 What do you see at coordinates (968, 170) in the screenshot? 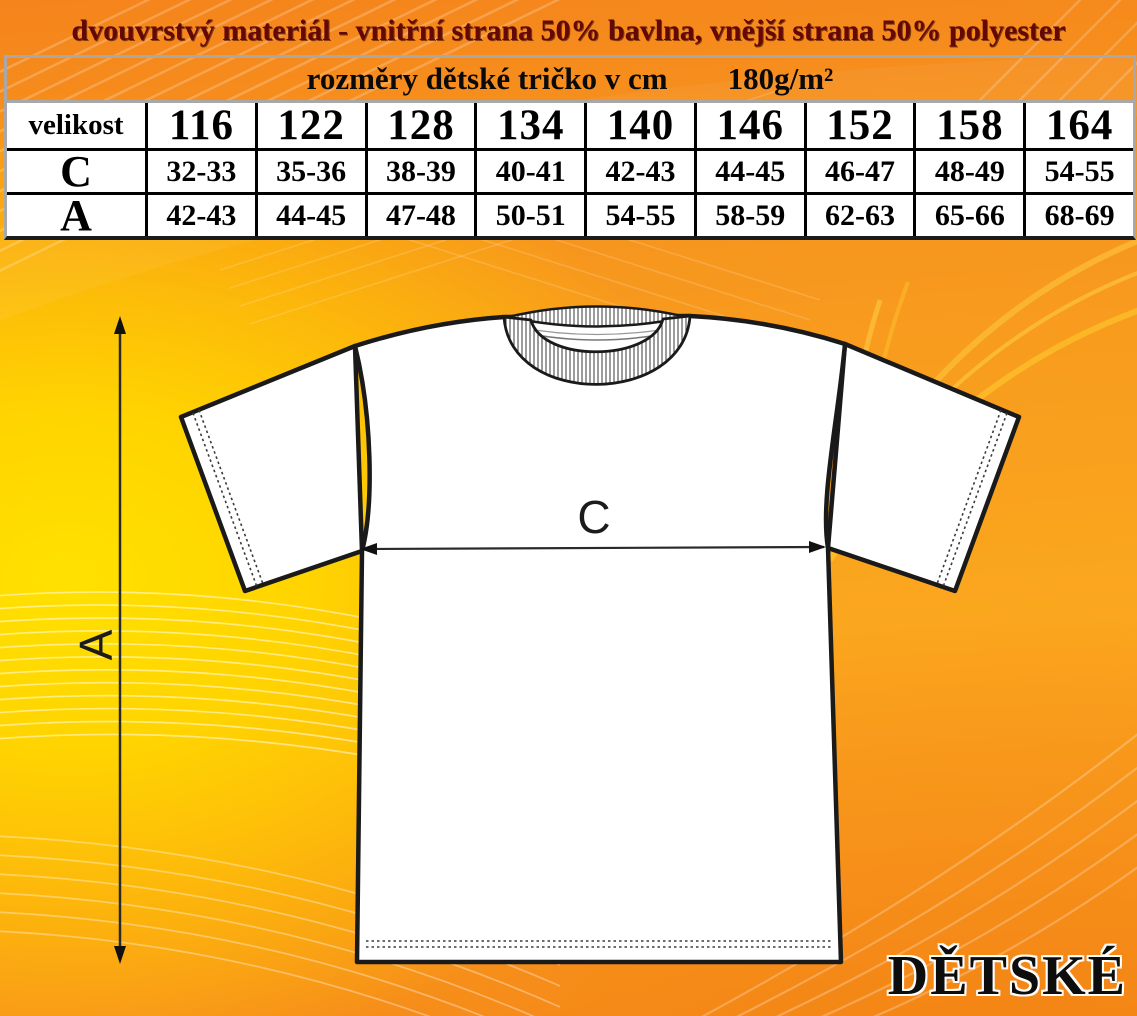
I see `table-cell: 48-49` at bounding box center [968, 170].